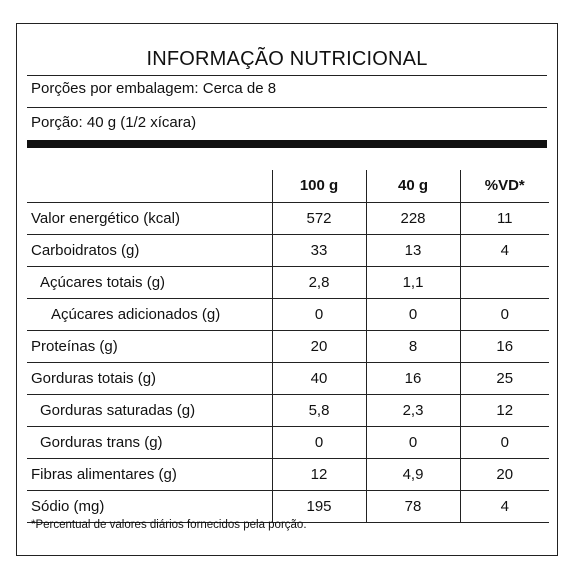 Image resolution: width=576 pixels, height=576 pixels. What do you see at coordinates (413, 378) in the screenshot?
I see `value-per-portion: 16` at bounding box center [413, 378].